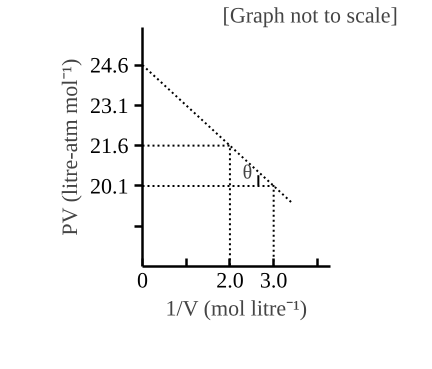 The width and height of the screenshot is (432, 369). Describe the element at coordinates (247, 173) in the screenshot. I see `annotation: θ` at that location.